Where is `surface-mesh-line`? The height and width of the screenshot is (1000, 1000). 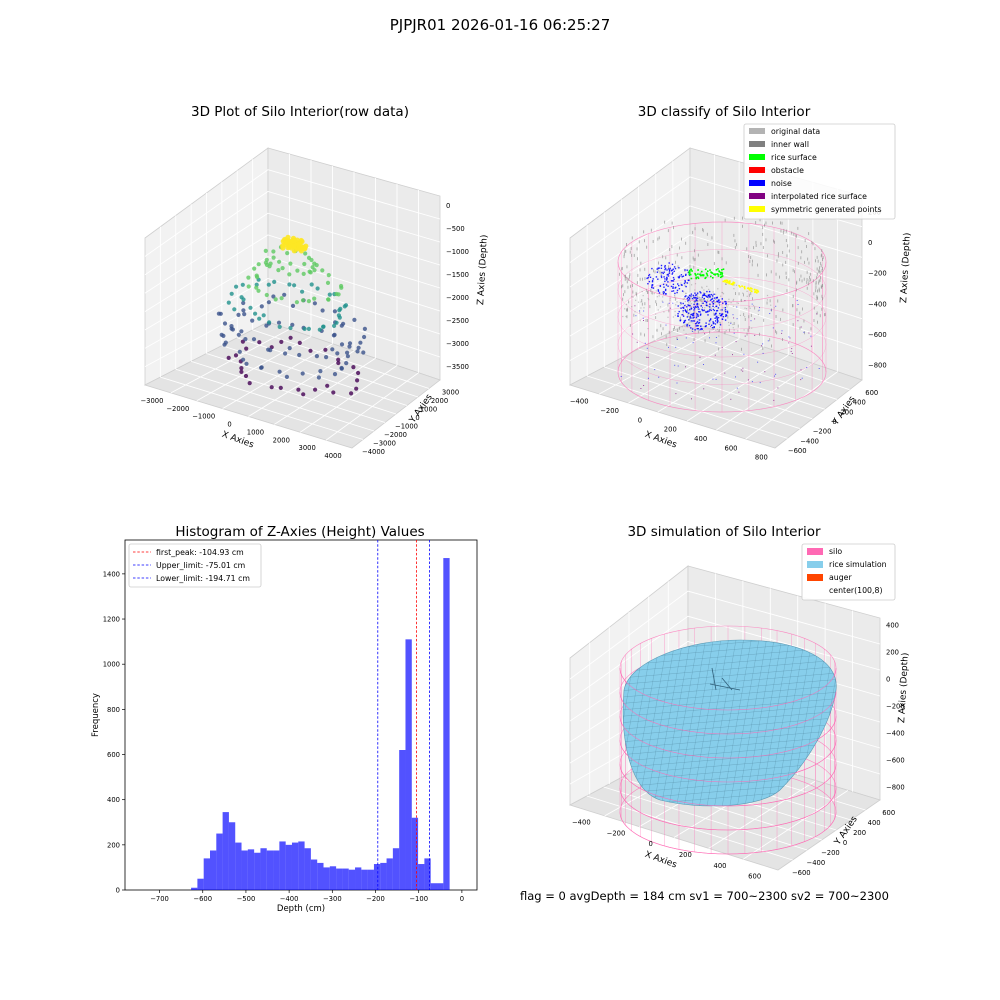
surface-mesh-line is located at coordinates (730, 662).